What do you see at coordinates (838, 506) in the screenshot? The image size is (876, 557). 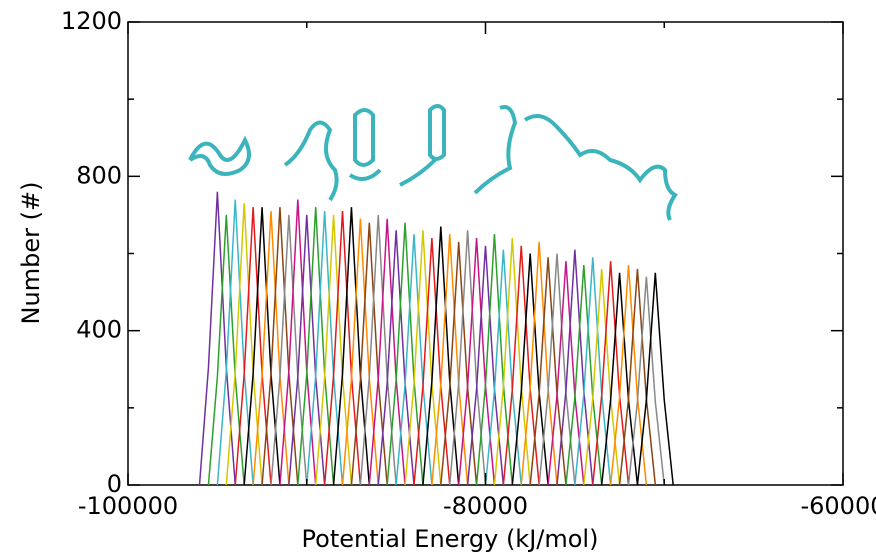 I see `x-tick-label: -60000` at bounding box center [838, 506].